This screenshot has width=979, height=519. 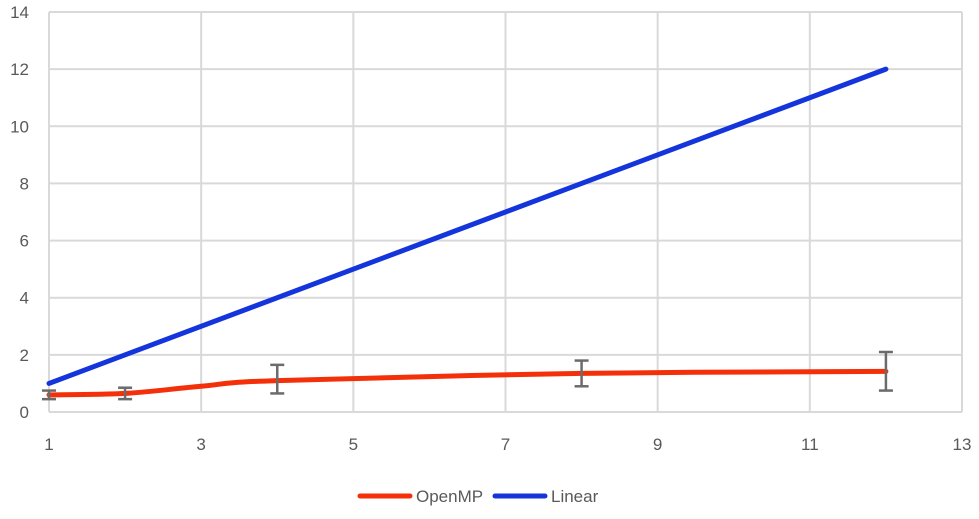 I want to click on legend-item-openmp: OpenMP, so click(x=420, y=496).